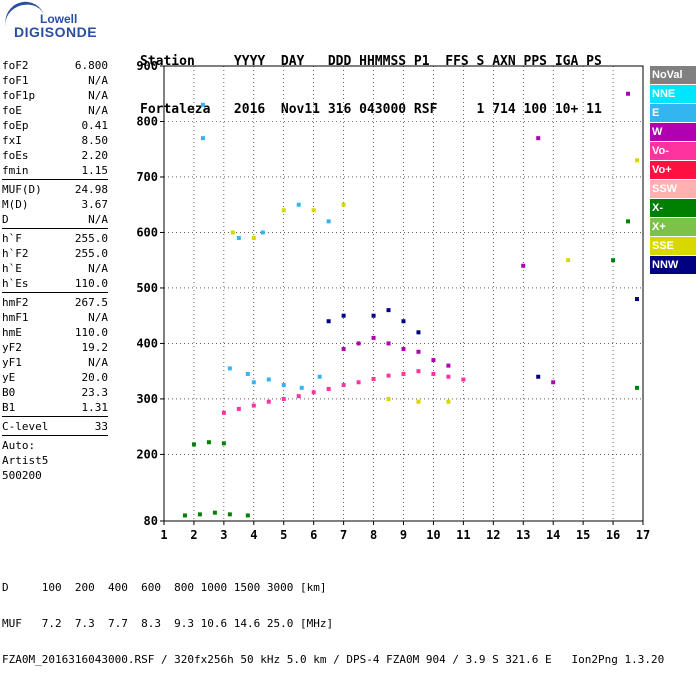  Describe the element at coordinates (55, 238) in the screenshot. I see `param-row: h`F 255.0` at that location.